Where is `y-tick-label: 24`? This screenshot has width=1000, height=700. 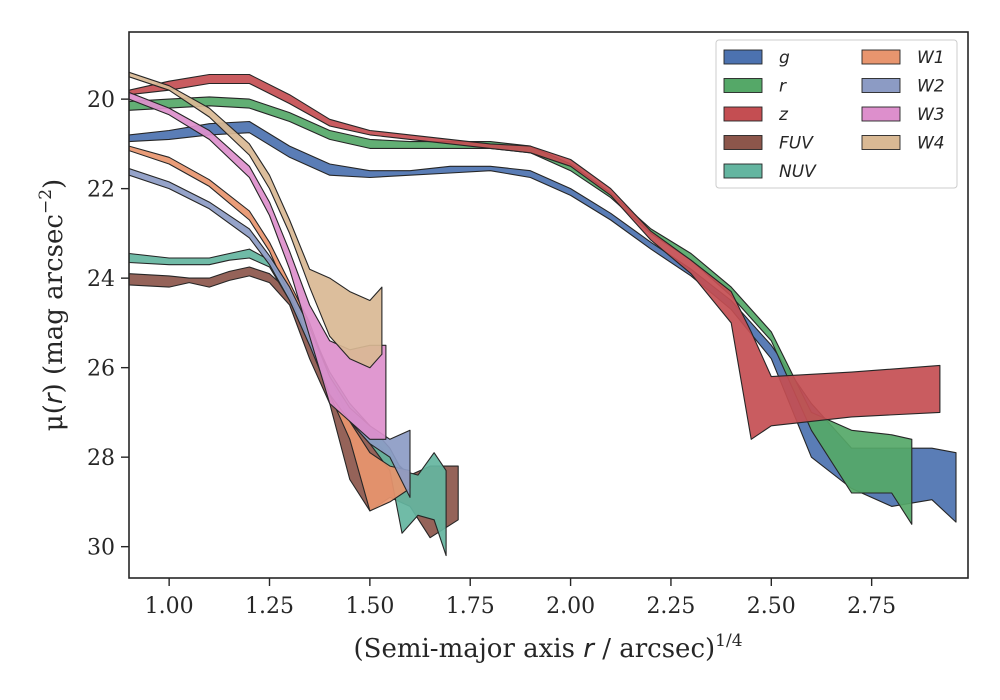
y-tick-label: 24 is located at coordinates (101, 279).